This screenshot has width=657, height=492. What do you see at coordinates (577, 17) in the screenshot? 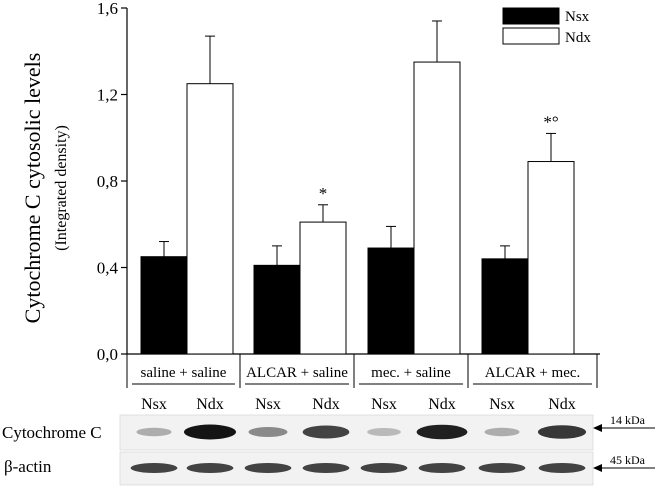
I see `legend-label-nsx: Nsx` at bounding box center [577, 17].